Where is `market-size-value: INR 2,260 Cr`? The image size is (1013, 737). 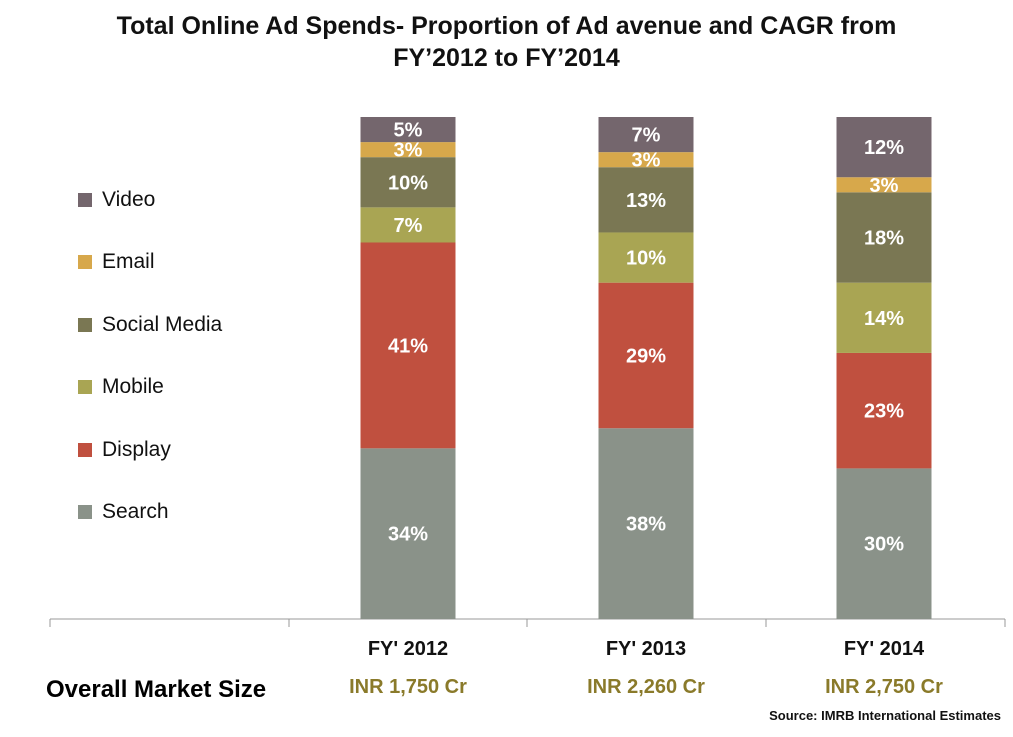
market-size-value: INR 2,260 Cr is located at coordinates (646, 687).